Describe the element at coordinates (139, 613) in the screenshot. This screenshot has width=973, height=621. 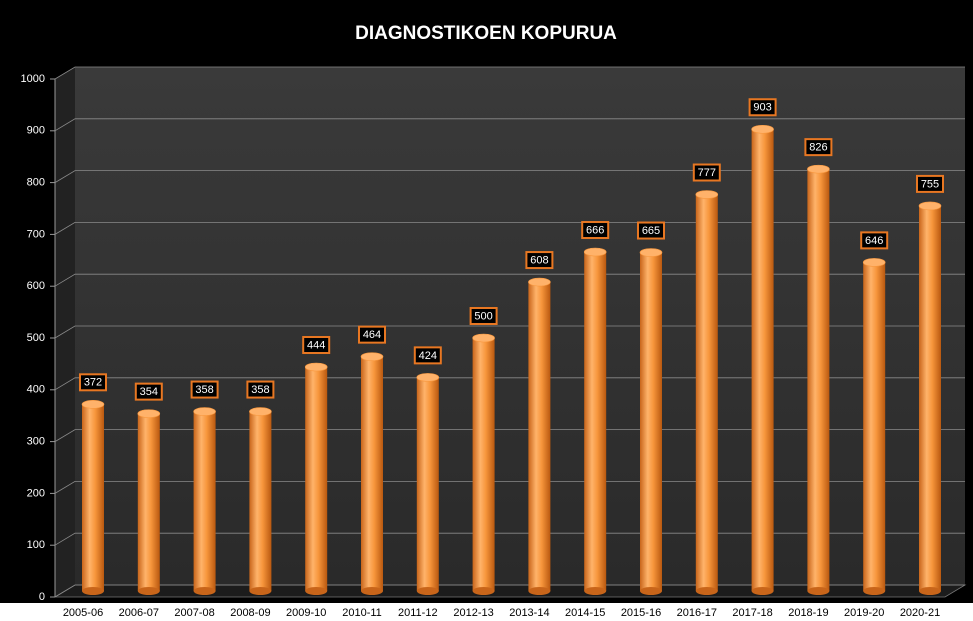
I see `x-tick-label: 2006-07` at that location.